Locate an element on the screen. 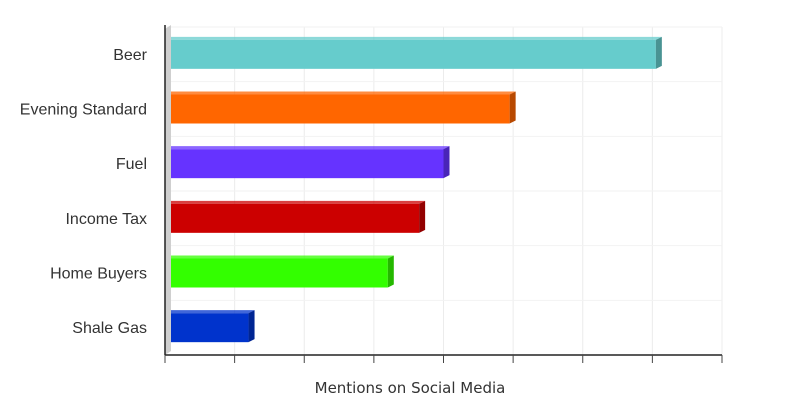  category-label: Evening Standard is located at coordinates (83, 110).